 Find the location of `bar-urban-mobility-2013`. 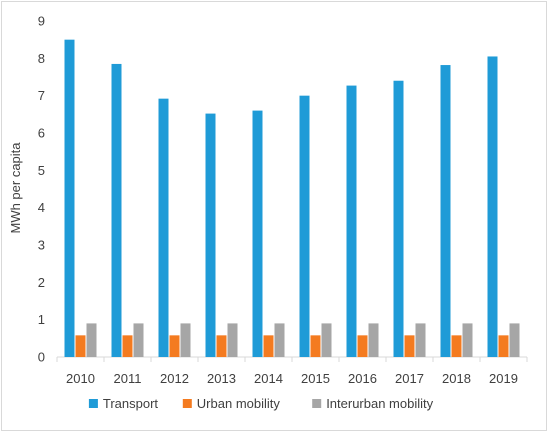

bar-urban-mobility-2013 is located at coordinates (221, 346).